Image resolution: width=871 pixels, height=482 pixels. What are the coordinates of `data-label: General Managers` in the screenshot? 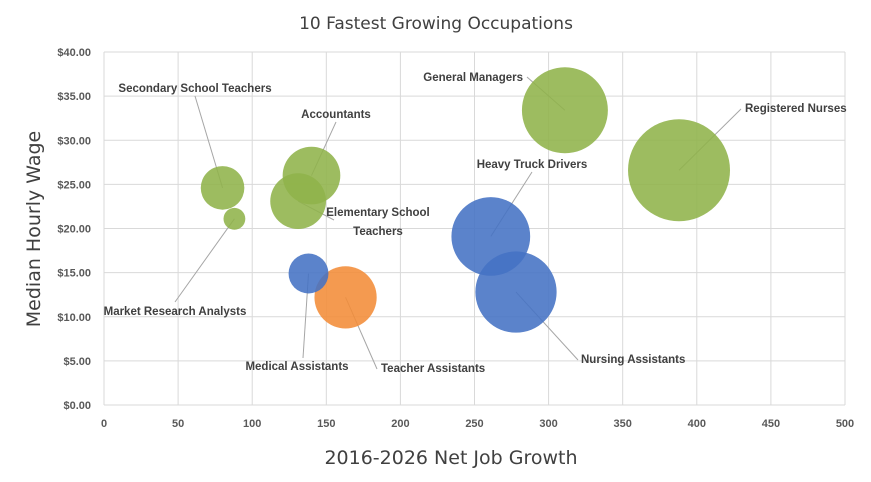 It's located at (473, 78).